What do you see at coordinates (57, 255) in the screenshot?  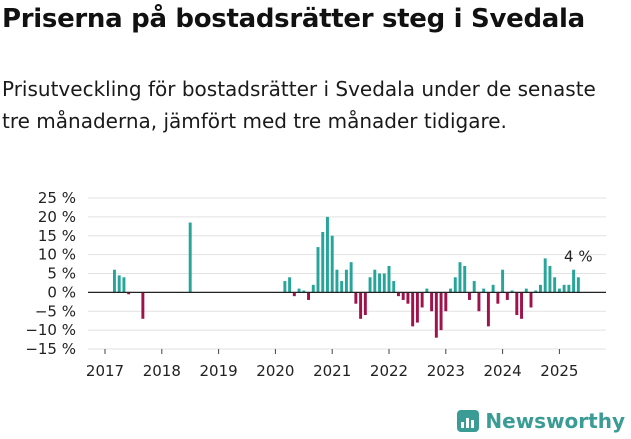 I see `y-tick-label: 10 %` at bounding box center [57, 255].